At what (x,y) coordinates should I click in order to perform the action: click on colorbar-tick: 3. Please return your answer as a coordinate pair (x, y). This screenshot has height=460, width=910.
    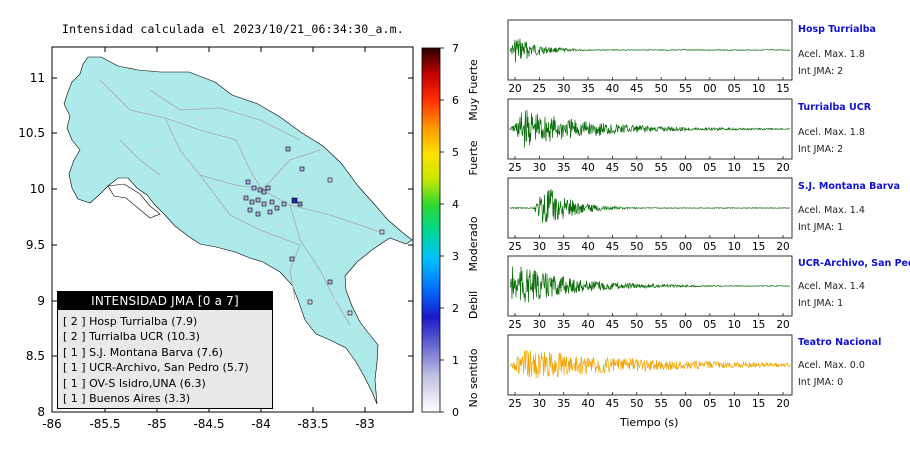
    Looking at the image, I should click on (455, 256).